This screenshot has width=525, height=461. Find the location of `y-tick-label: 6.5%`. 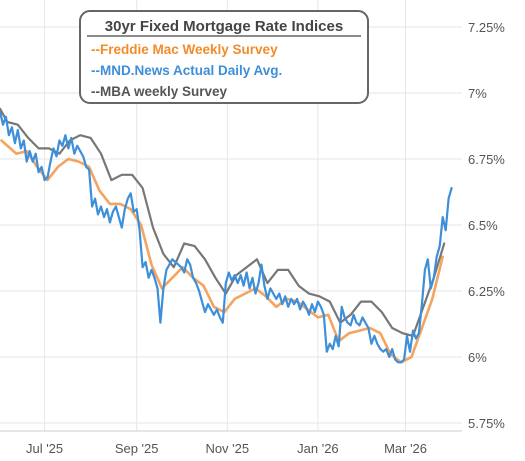

y-tick-label: 6.5% is located at coordinates (483, 225).